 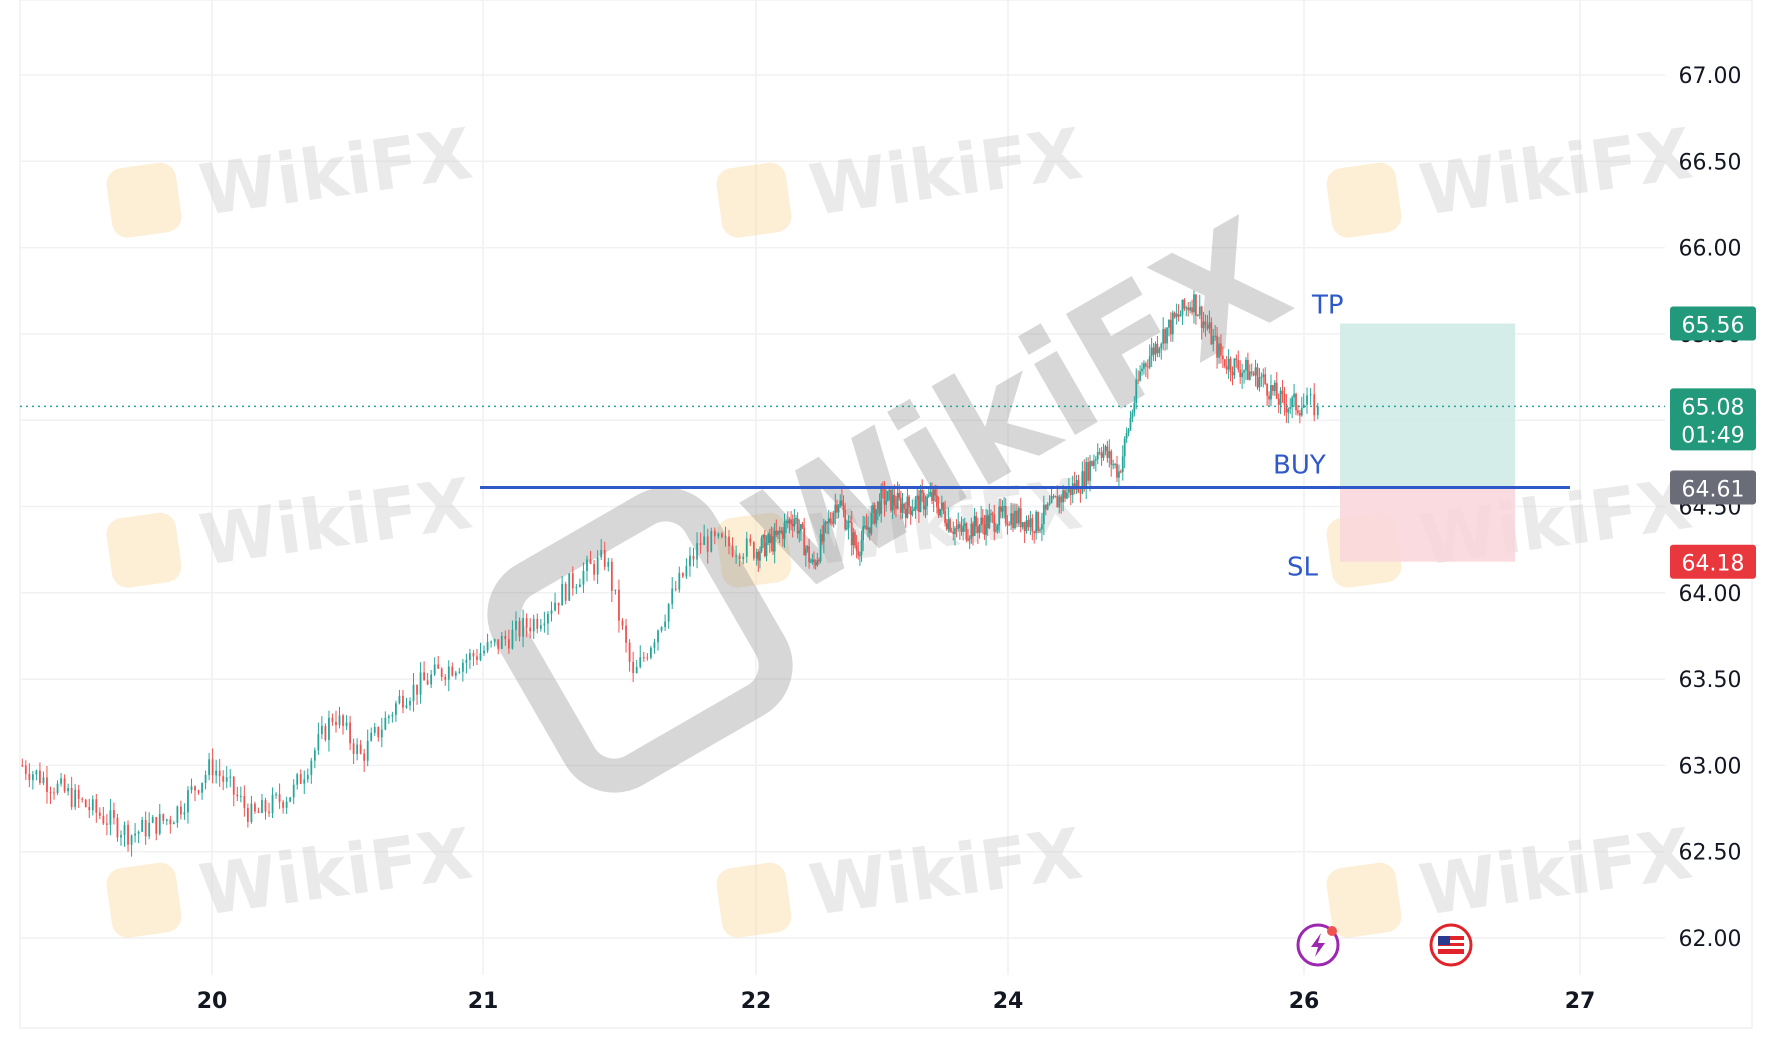 I want to click on last-price-tag: 65.08 01:49, so click(x=1713, y=419).